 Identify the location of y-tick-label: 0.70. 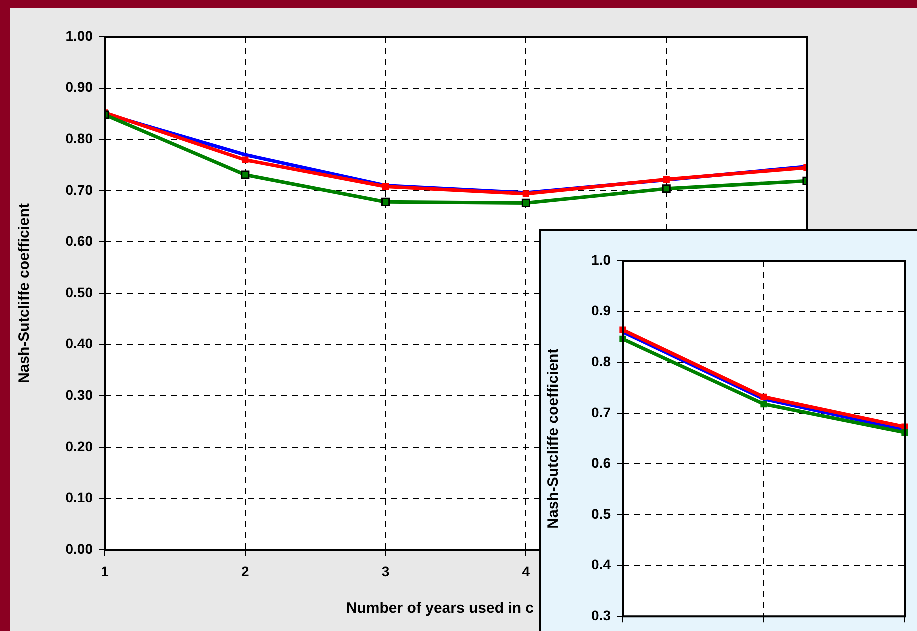
(80, 190).